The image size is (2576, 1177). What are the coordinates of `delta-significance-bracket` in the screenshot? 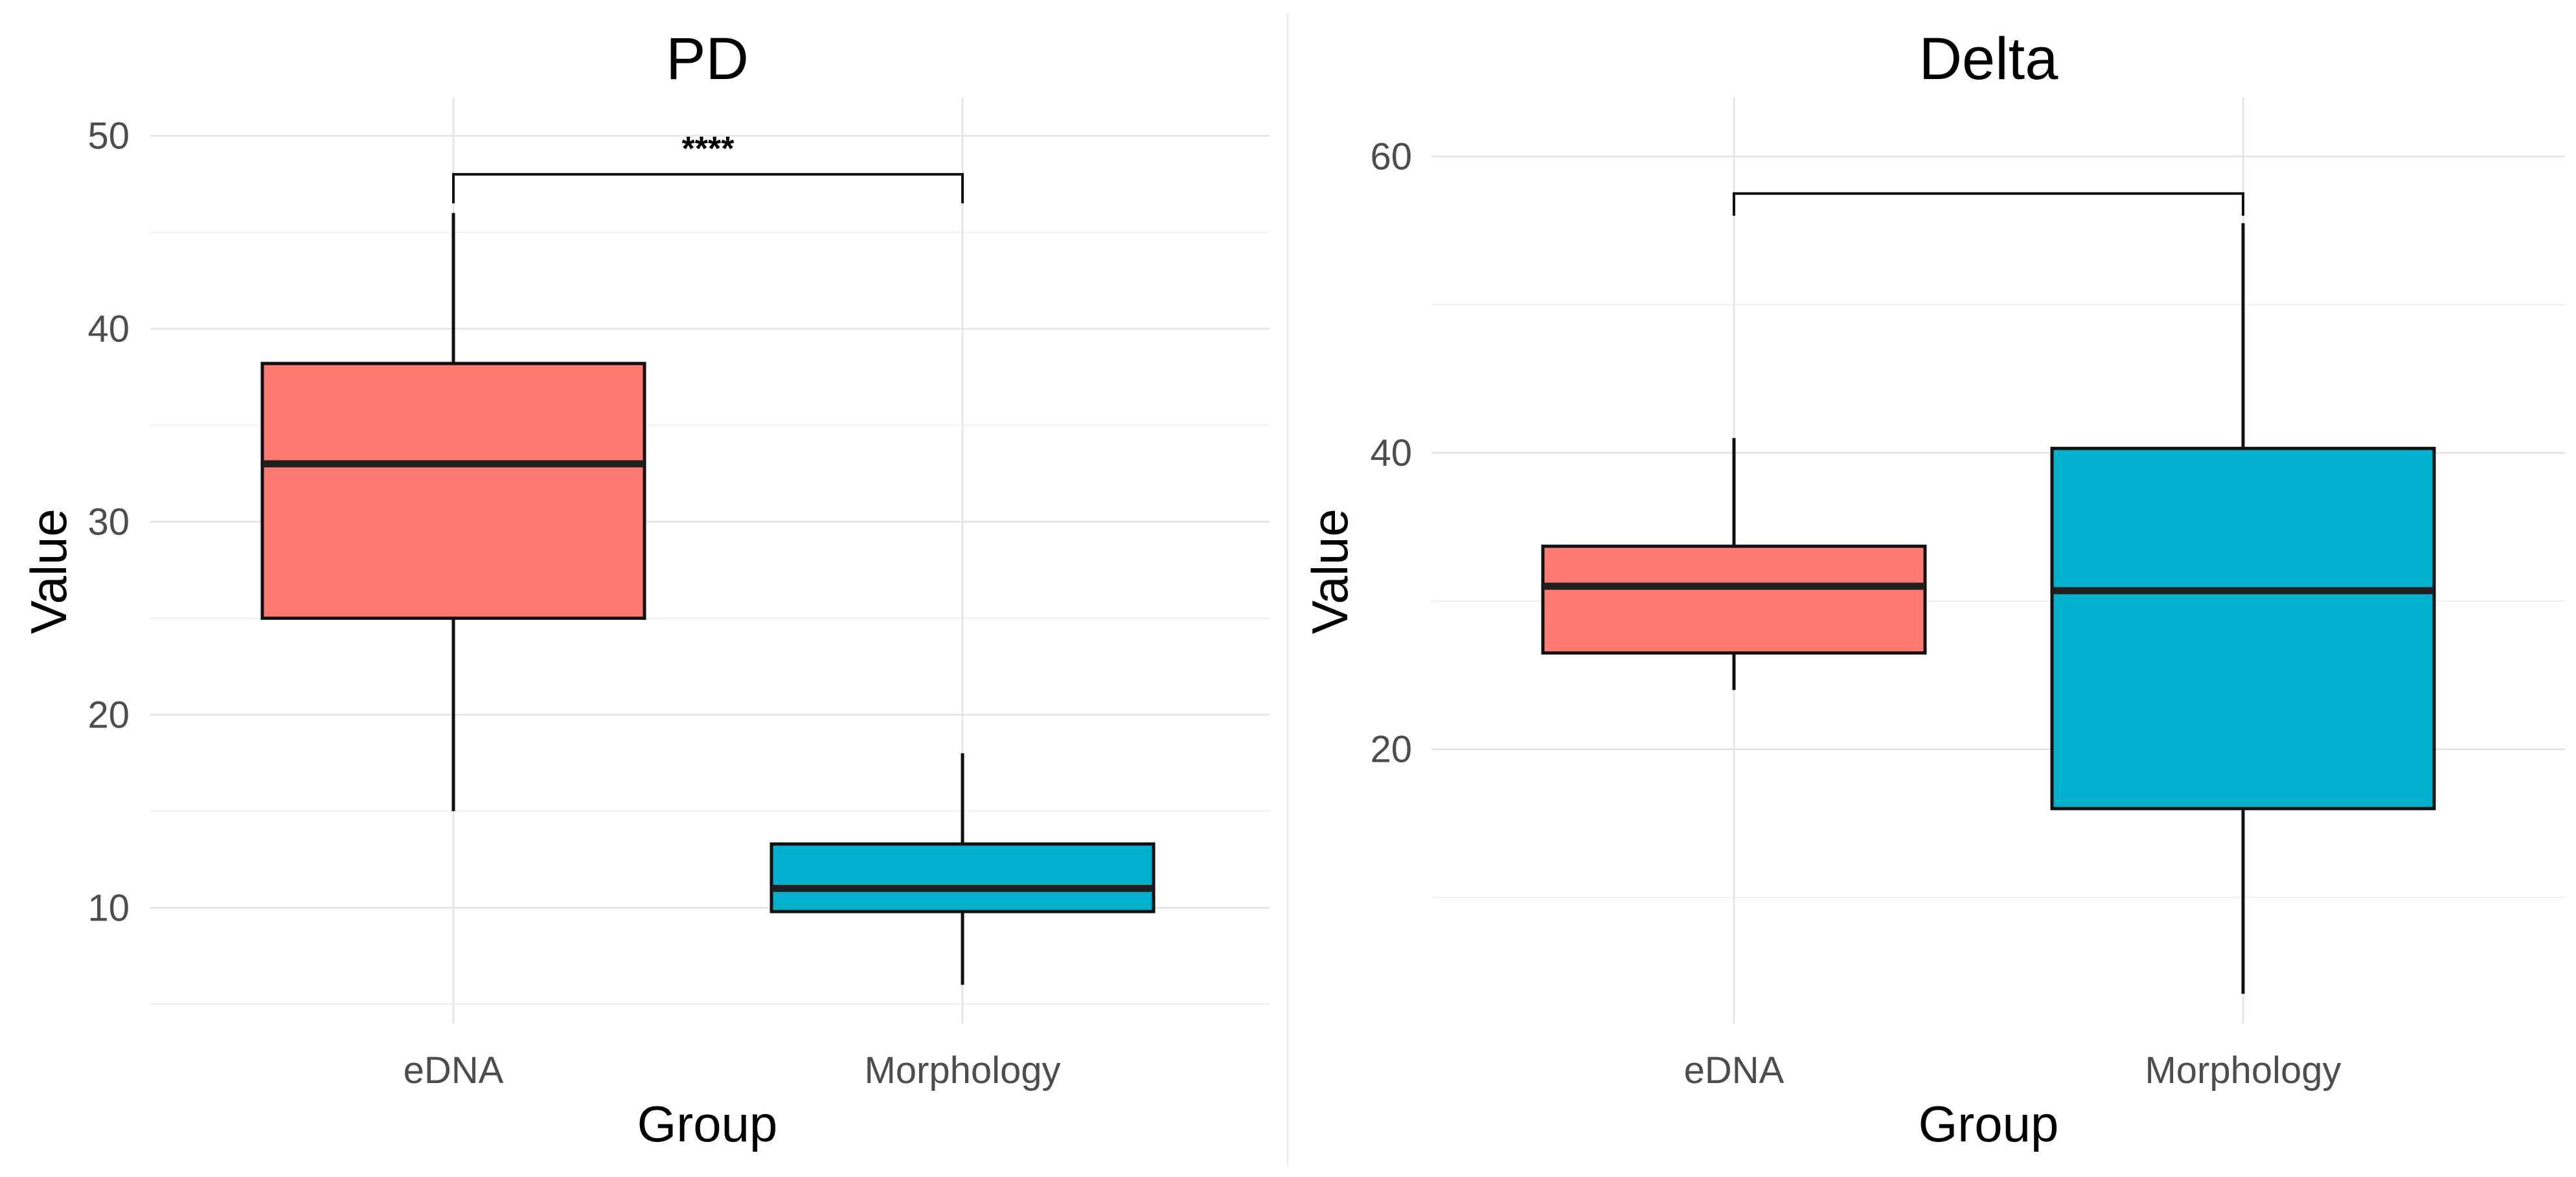 It's located at (1989, 204).